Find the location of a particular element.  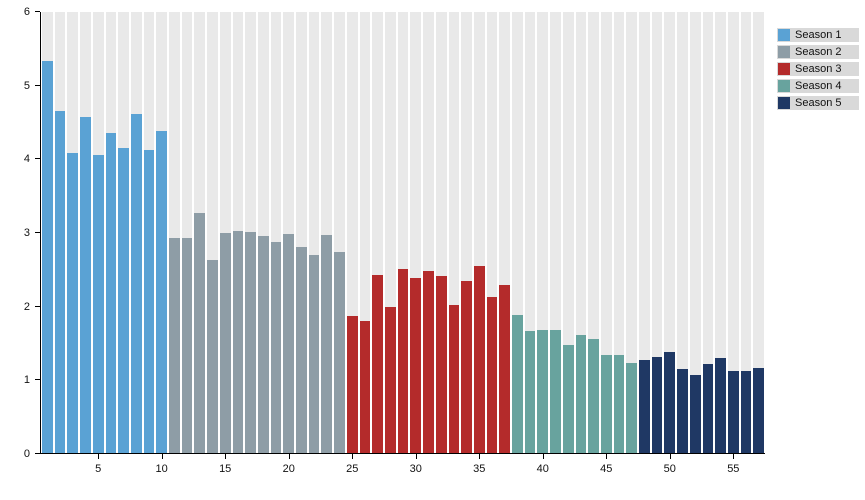

legend-item: Season 1 is located at coordinates (818, 35).